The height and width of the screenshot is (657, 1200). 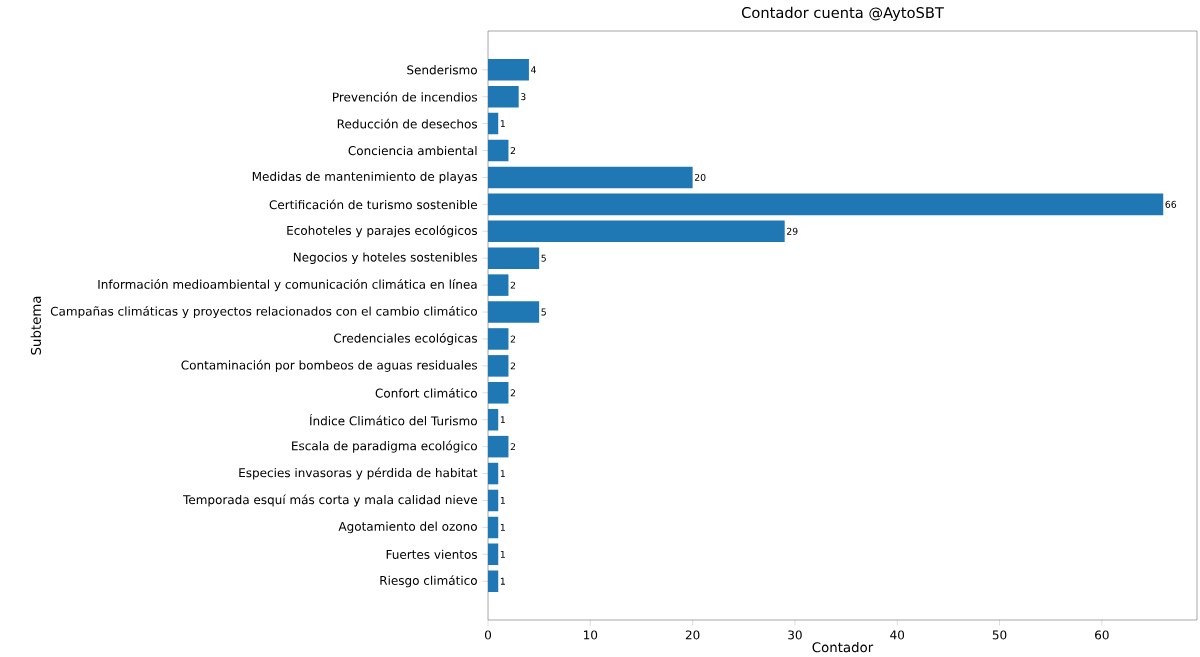 I want to click on data-label: 29, so click(x=792, y=231).